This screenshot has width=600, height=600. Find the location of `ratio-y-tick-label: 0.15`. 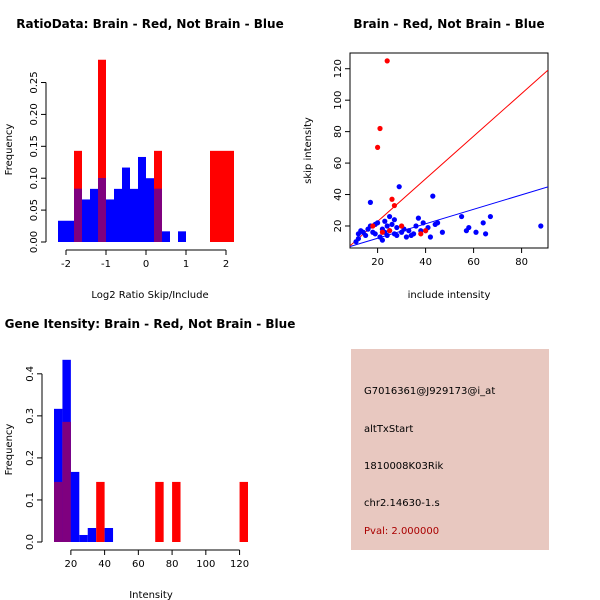

ratio-y-tick-label: 0.15 is located at coordinates (34, 146).